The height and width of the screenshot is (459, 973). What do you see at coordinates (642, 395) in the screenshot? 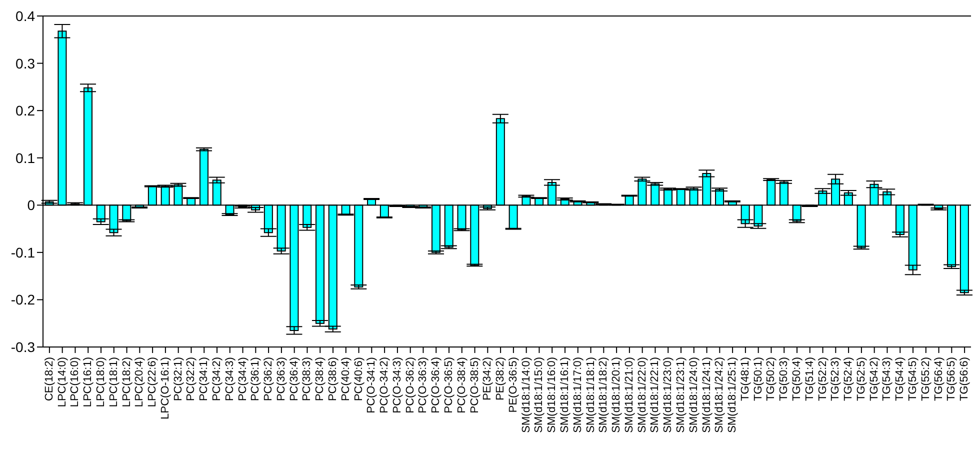
I see `x-tick-label: SM(d18:1/22:0)` at bounding box center [642, 395].